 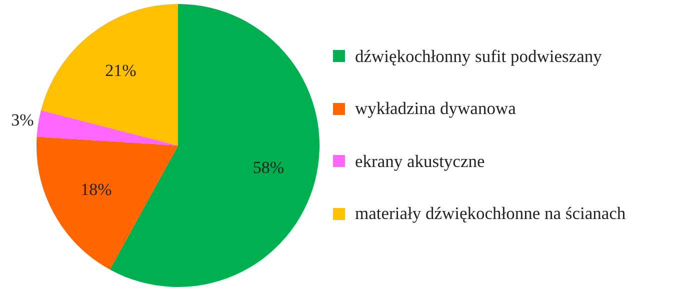 What do you see at coordinates (490, 213) in the screenshot?
I see `legend-label: materiały dźwiękochłonne na ścianach` at bounding box center [490, 213].